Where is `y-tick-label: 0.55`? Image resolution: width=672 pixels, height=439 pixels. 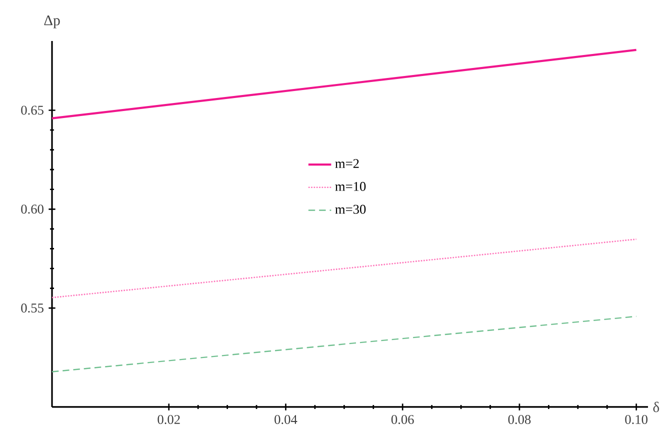 y-tick-label: 0.55 is located at coordinates (32, 308).